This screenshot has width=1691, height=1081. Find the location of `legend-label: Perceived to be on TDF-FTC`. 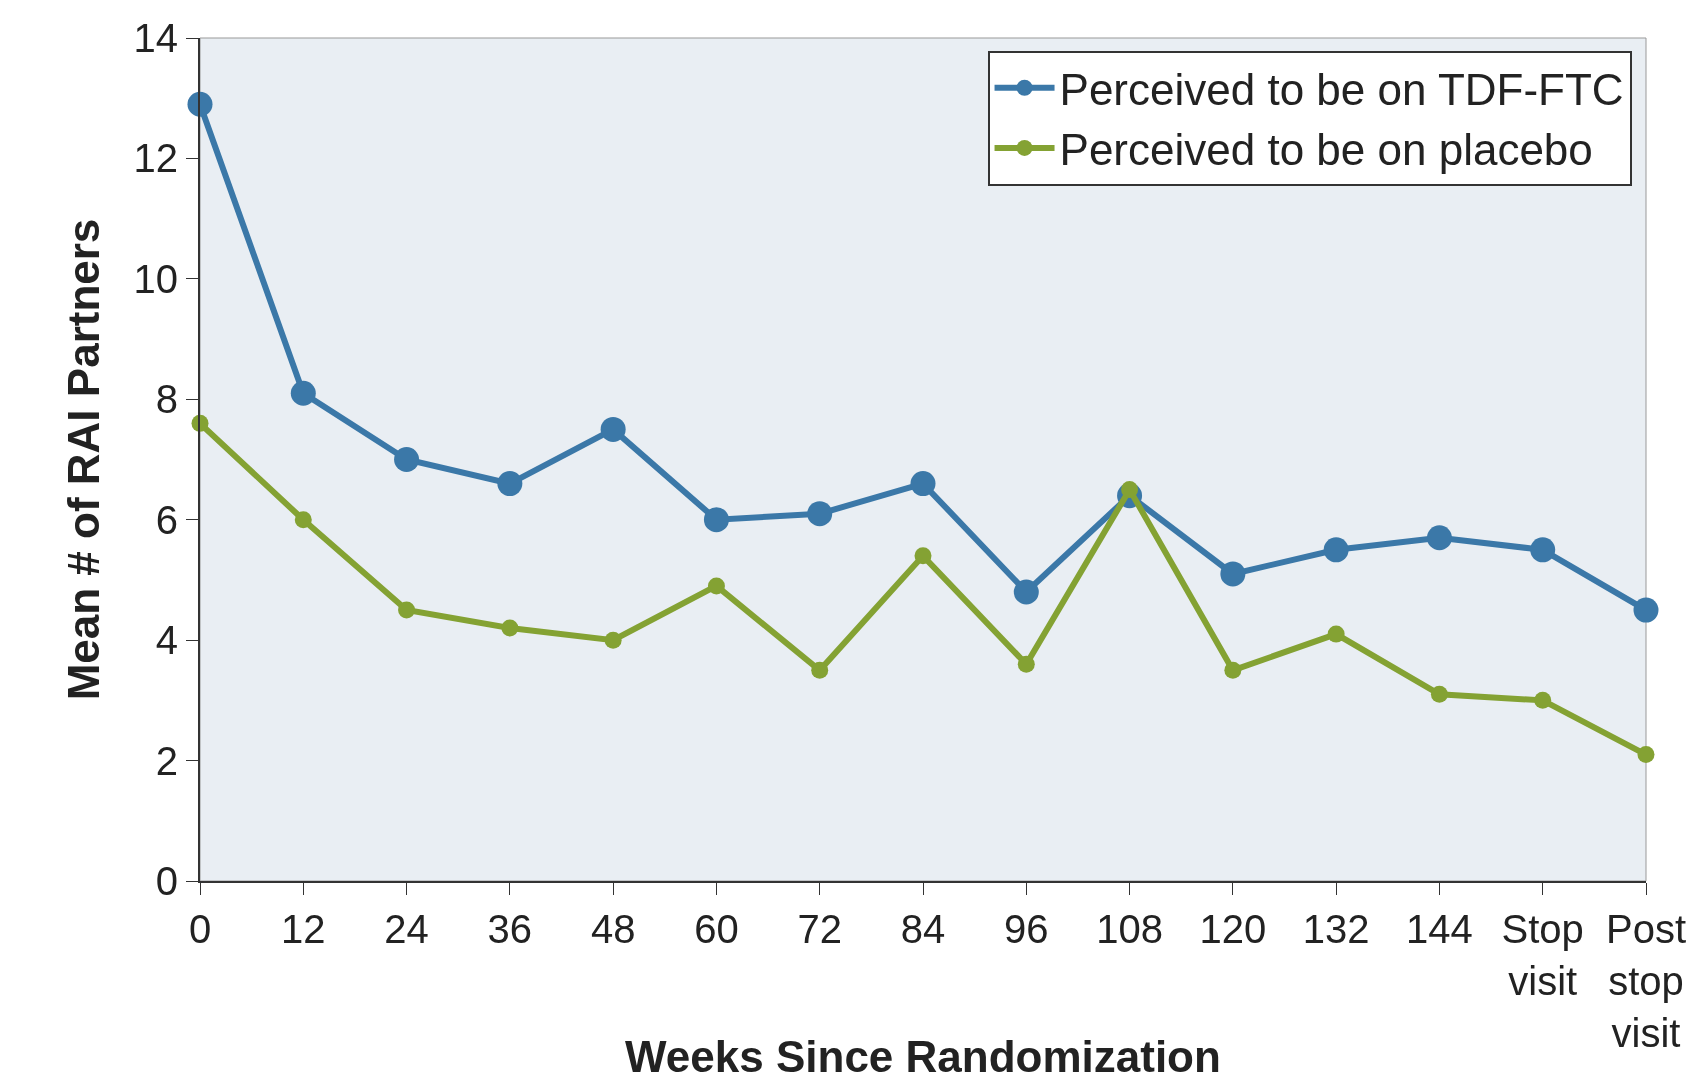

legend-label: Perceived to be on TDF-FTC is located at coordinates (1341, 89).